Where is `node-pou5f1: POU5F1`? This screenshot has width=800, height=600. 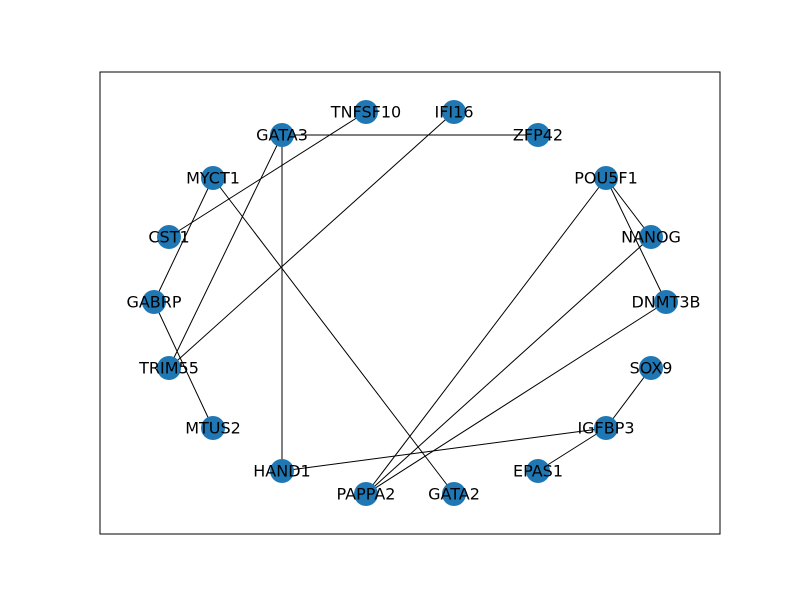 node-pou5f1: POU5F1 is located at coordinates (606, 178).